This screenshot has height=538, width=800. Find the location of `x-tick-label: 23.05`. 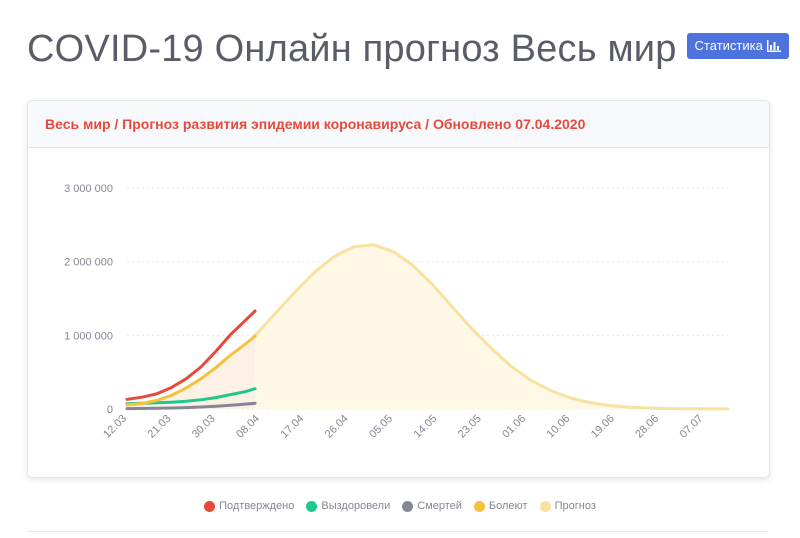

x-tick-label: 23.05 is located at coordinates (470, 427).